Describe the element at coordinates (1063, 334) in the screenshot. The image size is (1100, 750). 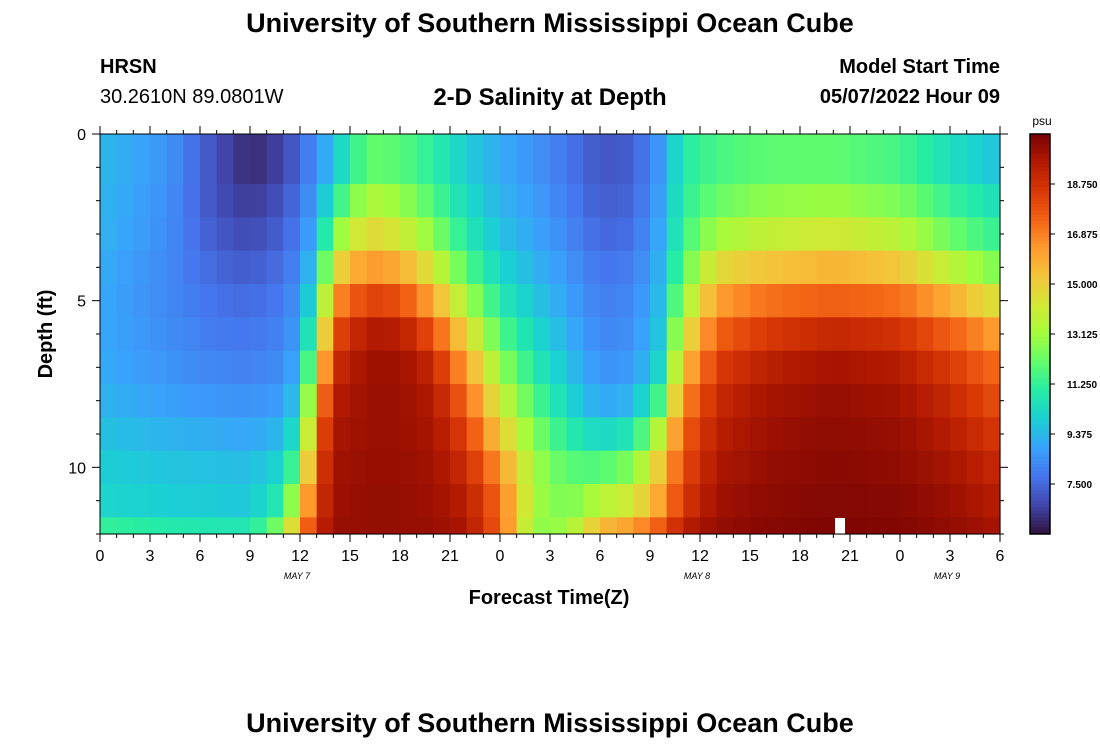
I see `colorbar: 7.500 9.375 11.250 13.125 15.000 16.875 18.750` at that location.